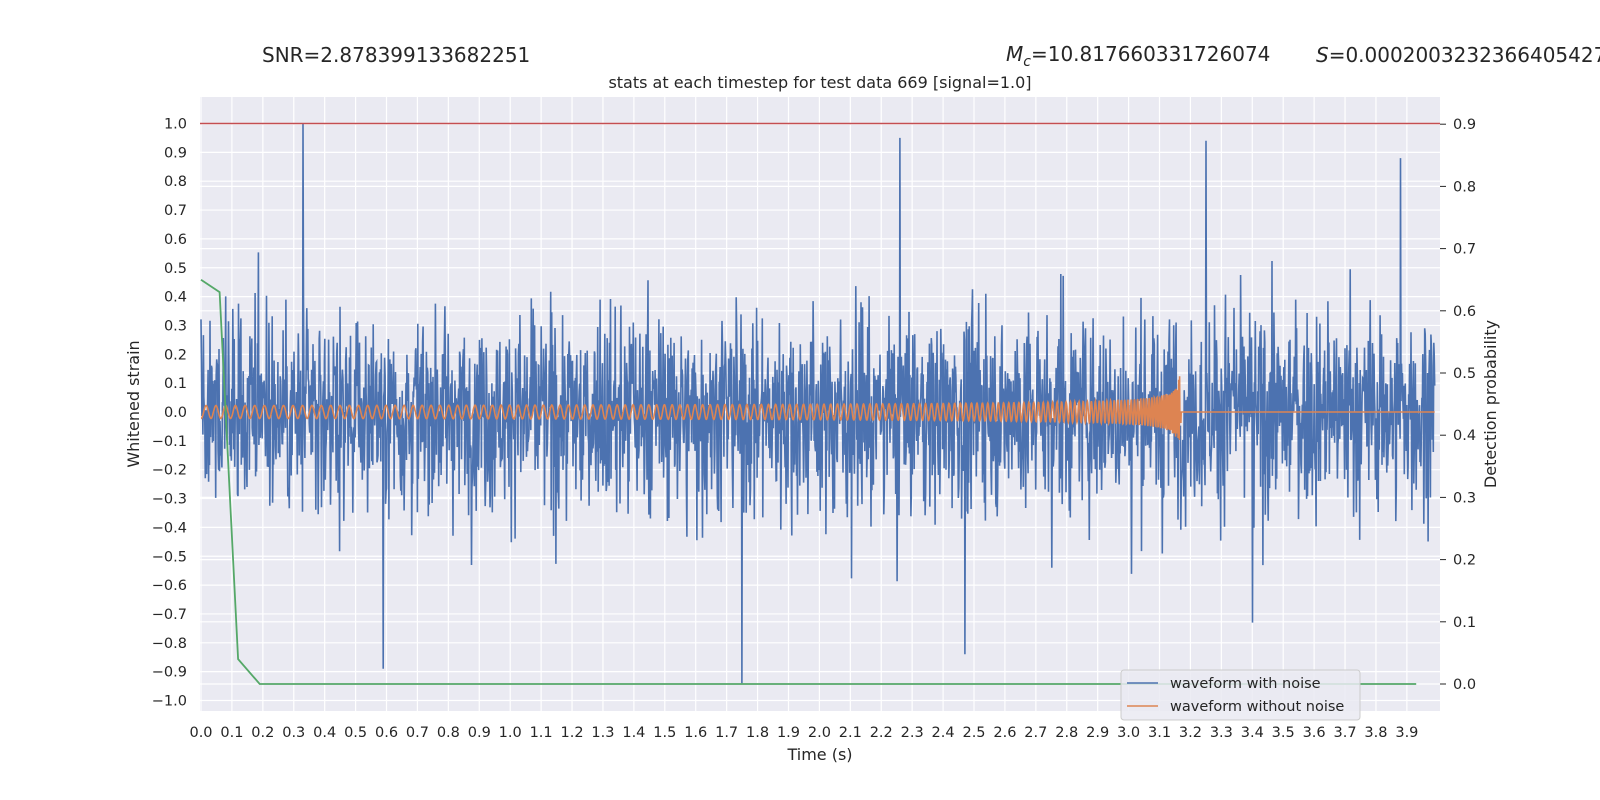 This screenshot has height=800, width=1600. Describe the element at coordinates (1097, 733) in the screenshot. I see `x-tick-label: 2.9` at that location.